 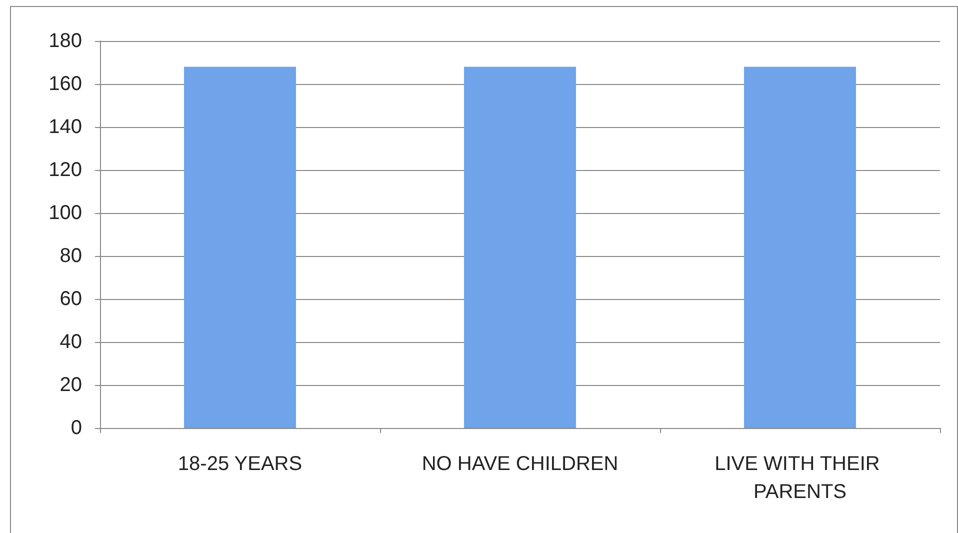 What do you see at coordinates (65, 84) in the screenshot?
I see `y-tick-label: 160` at bounding box center [65, 84].